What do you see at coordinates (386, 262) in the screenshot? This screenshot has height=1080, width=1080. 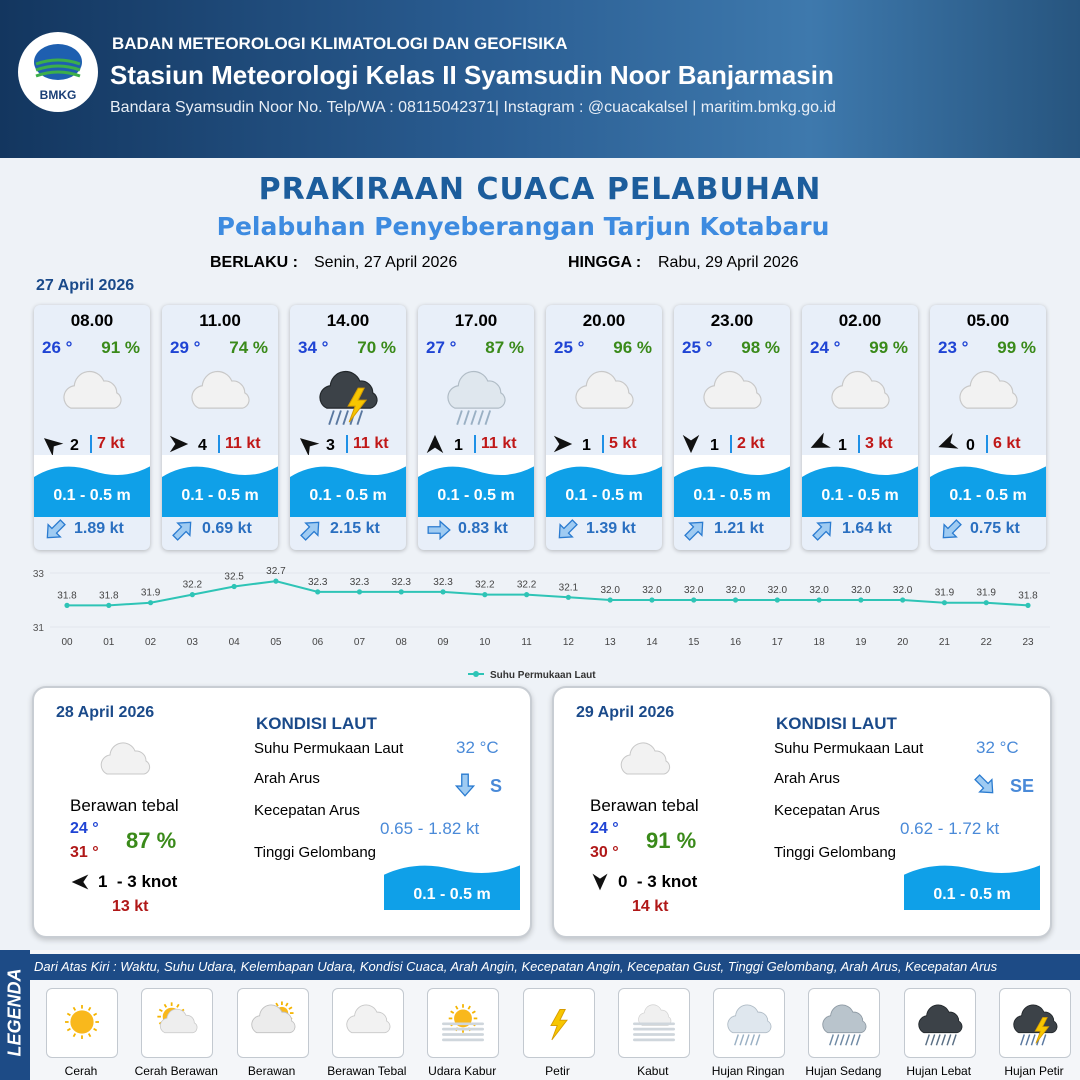 I see `valid-from: Senin, 27 April 2026` at bounding box center [386, 262].